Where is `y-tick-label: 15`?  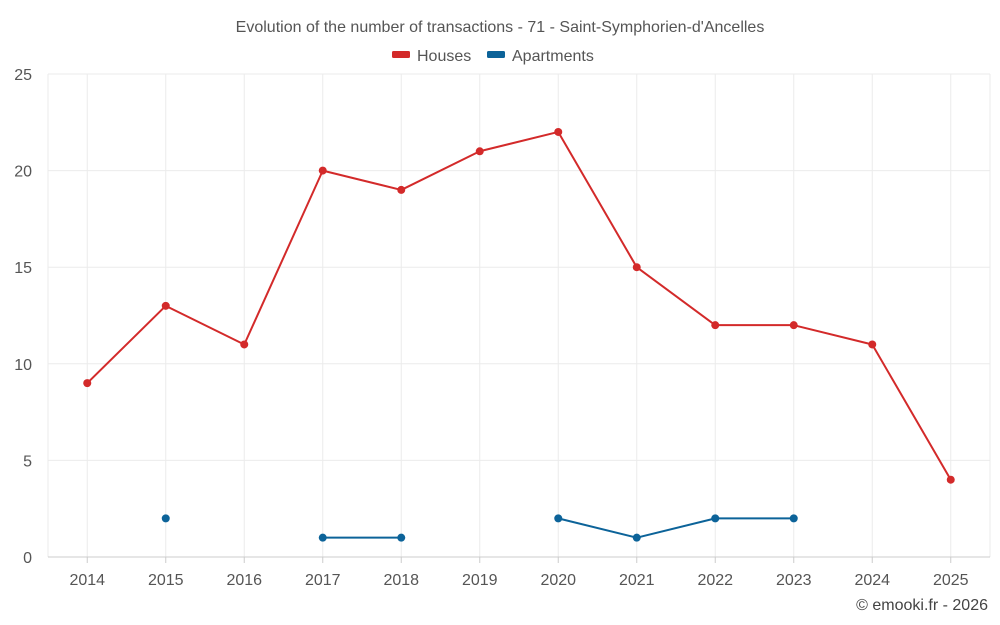 y-tick-label: 15 is located at coordinates (23, 268).